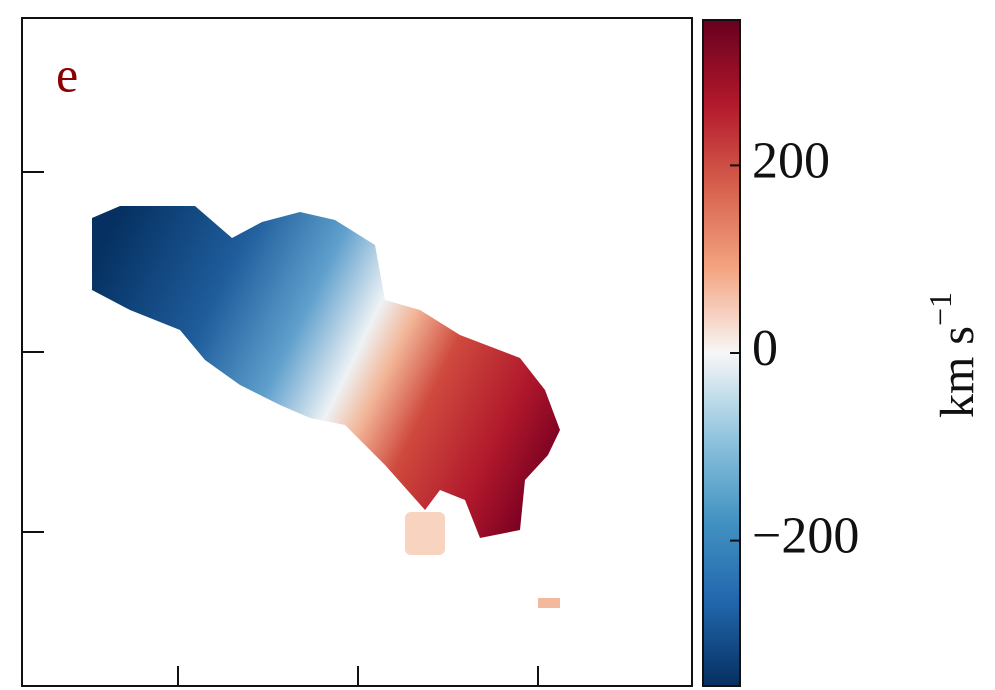  What do you see at coordinates (957, 372) in the screenshot?
I see `colorbar-label-text: km s` at bounding box center [957, 372].